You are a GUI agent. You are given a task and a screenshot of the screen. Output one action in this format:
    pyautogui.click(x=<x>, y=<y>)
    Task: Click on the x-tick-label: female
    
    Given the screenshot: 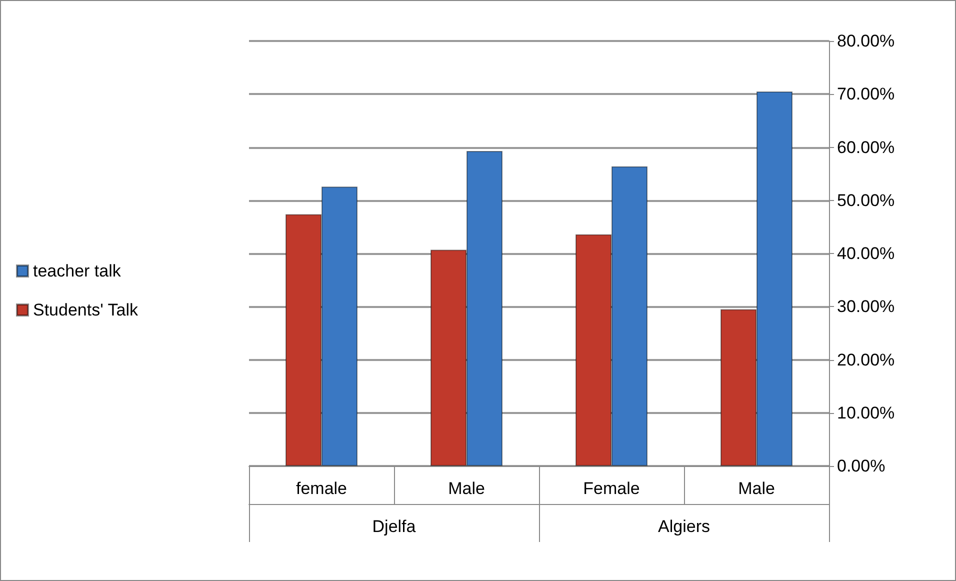 What is the action you would take?
    pyautogui.click(x=322, y=488)
    